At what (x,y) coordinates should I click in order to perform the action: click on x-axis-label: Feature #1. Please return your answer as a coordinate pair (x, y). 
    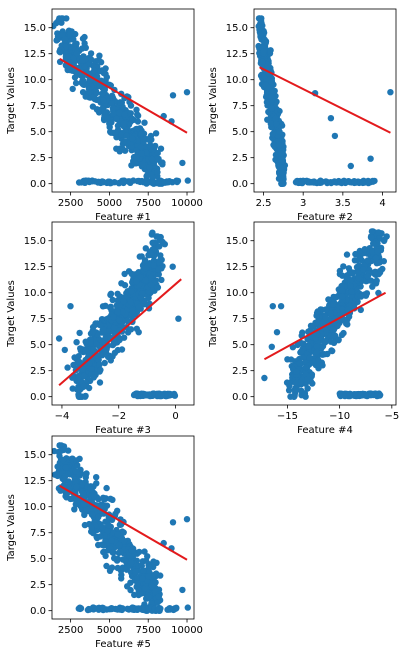
    Looking at the image, I should click on (123, 217).